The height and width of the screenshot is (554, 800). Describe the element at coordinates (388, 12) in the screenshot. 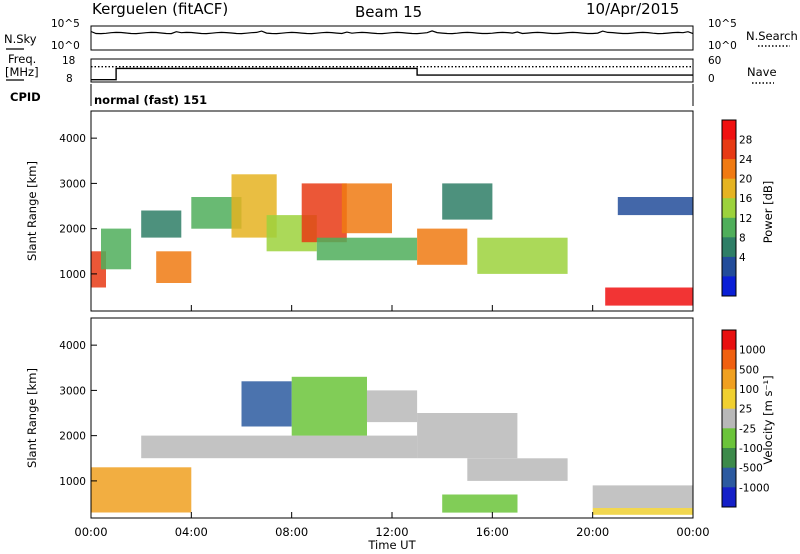

I see `beam-title: Beam 15` at that location.